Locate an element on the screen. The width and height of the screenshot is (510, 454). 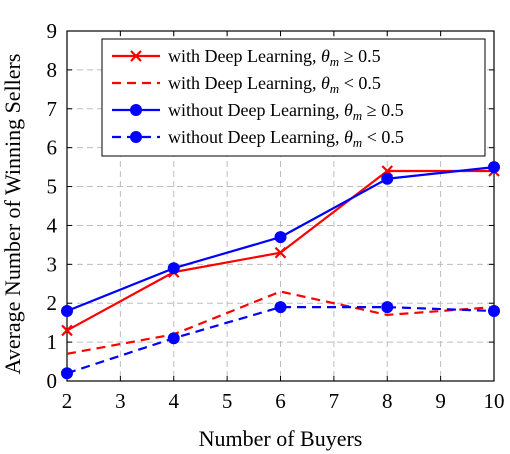
y-tick-label: 7 is located at coordinates (52, 109).